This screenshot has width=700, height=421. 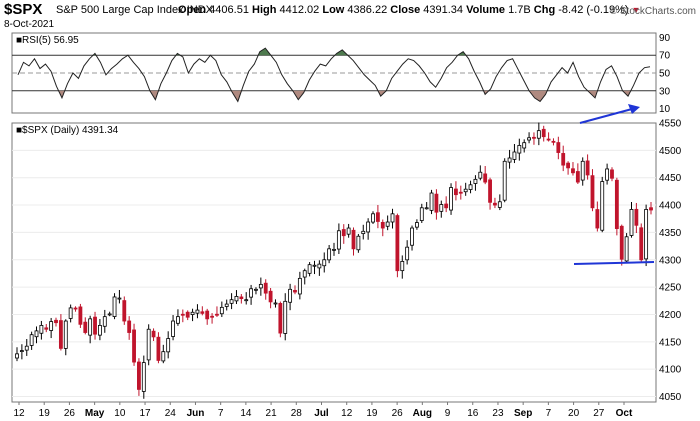 I want to click on open-label: Open, so click(x=192, y=10).